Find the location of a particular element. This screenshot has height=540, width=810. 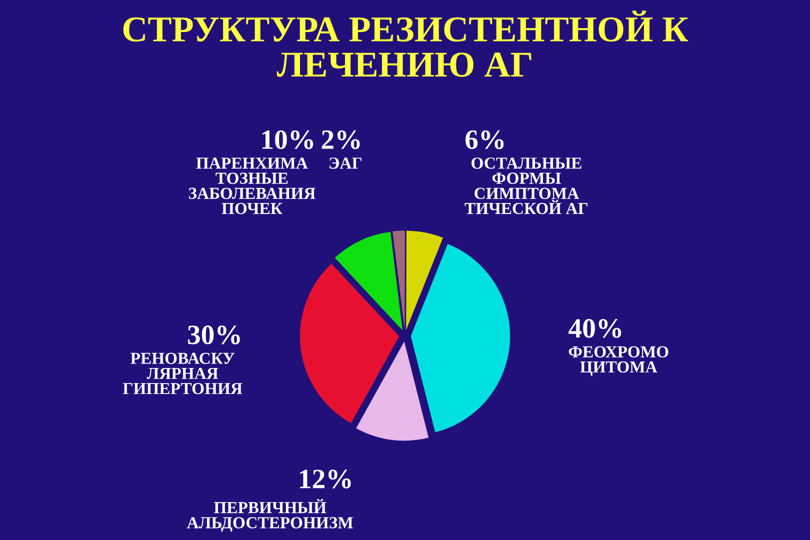

slice-label: ФЕОХРОМО ЦИТОМА is located at coordinates (618, 361).